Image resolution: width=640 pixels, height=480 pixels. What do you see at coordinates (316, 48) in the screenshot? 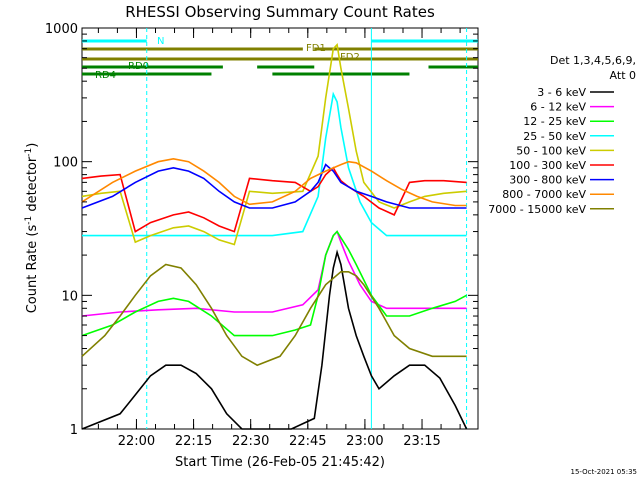
I see `state-bar-label: FD1` at bounding box center [316, 48].